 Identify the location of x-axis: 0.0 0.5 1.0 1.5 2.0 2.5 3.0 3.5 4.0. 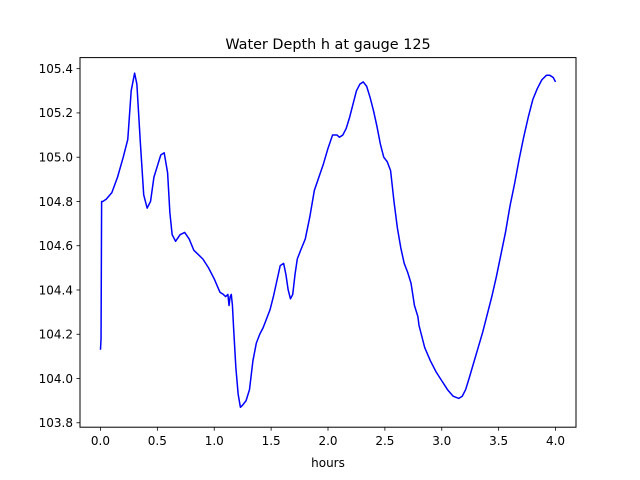
(328, 437).